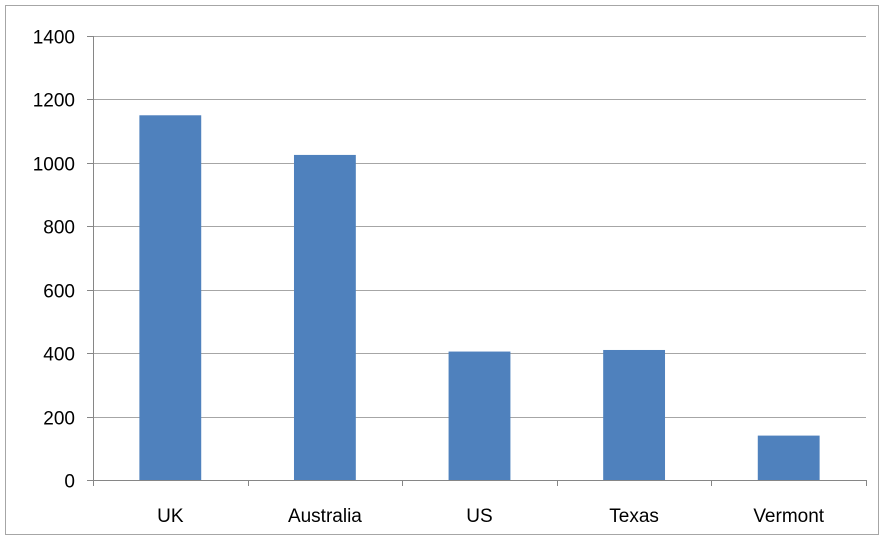 This screenshot has width=881, height=537. Describe the element at coordinates (59, 292) in the screenshot. I see `y-tick-label: 600` at that location.